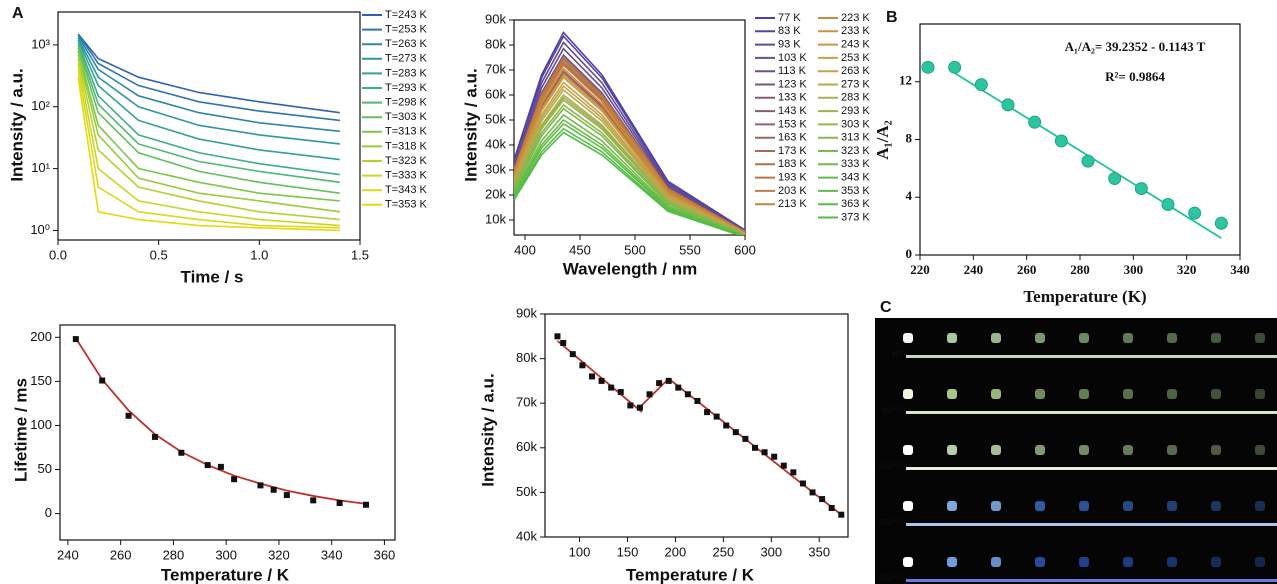 Image resolution: width=1277 pixels, height=584 pixels. I want to click on legend-label: T=318 K, so click(406, 146).